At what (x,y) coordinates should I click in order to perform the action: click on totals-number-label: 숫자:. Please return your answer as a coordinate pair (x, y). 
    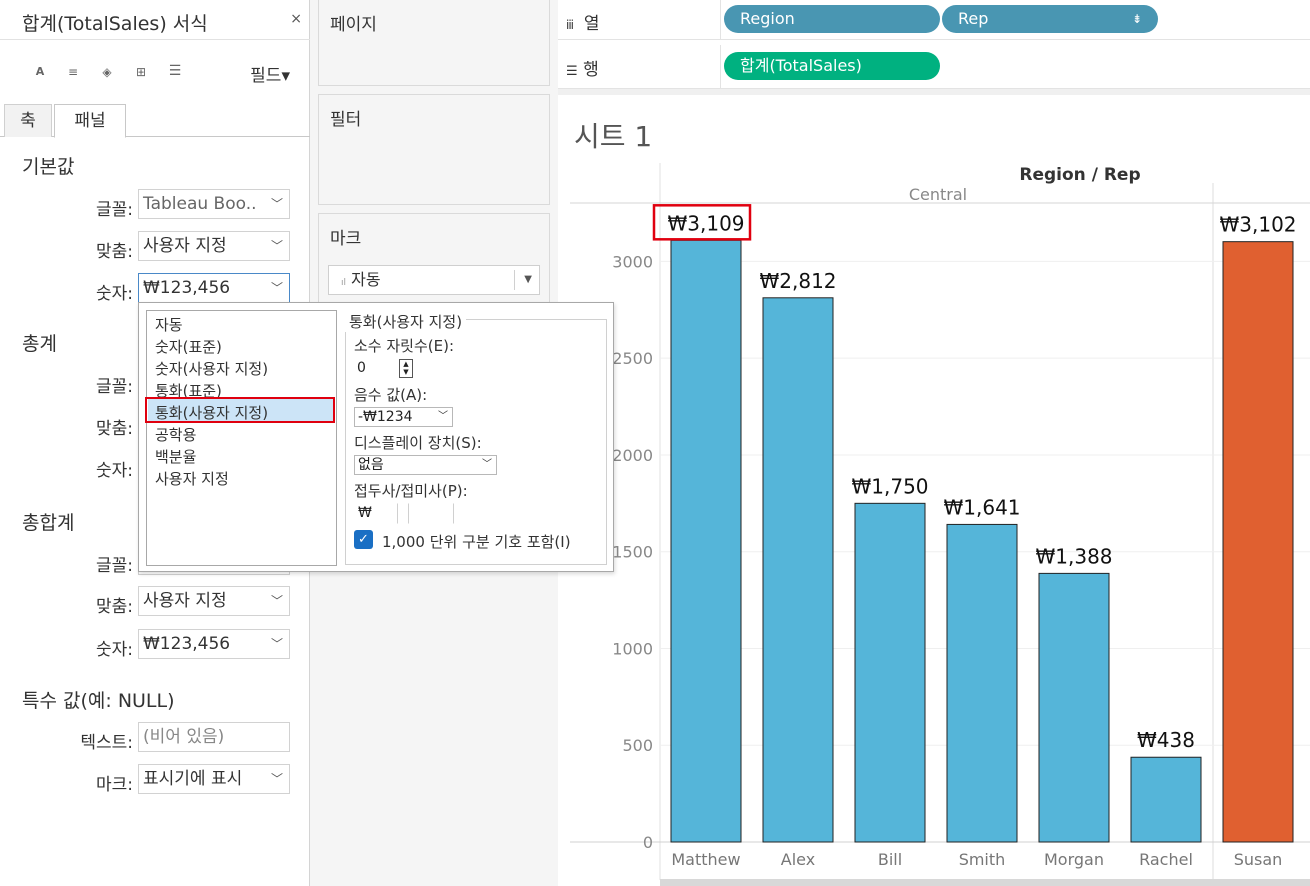
    Looking at the image, I should click on (114, 471).